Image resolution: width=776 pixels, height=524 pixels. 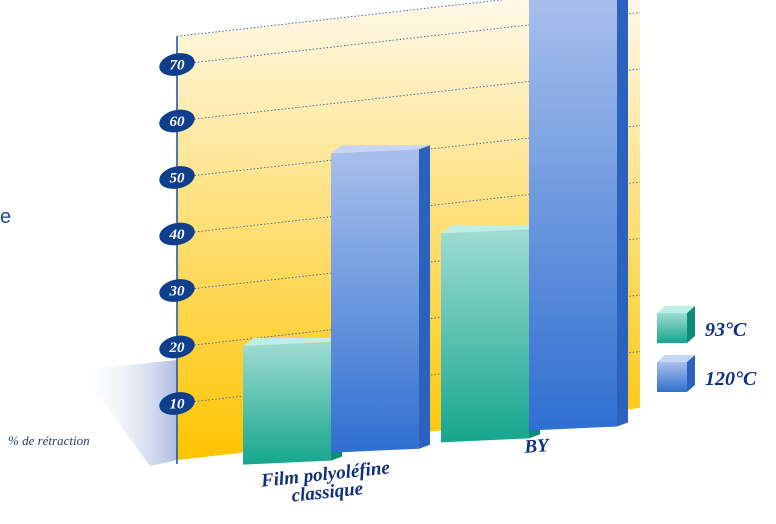 I want to click on bar-1-0-top, so click(x=490, y=229).